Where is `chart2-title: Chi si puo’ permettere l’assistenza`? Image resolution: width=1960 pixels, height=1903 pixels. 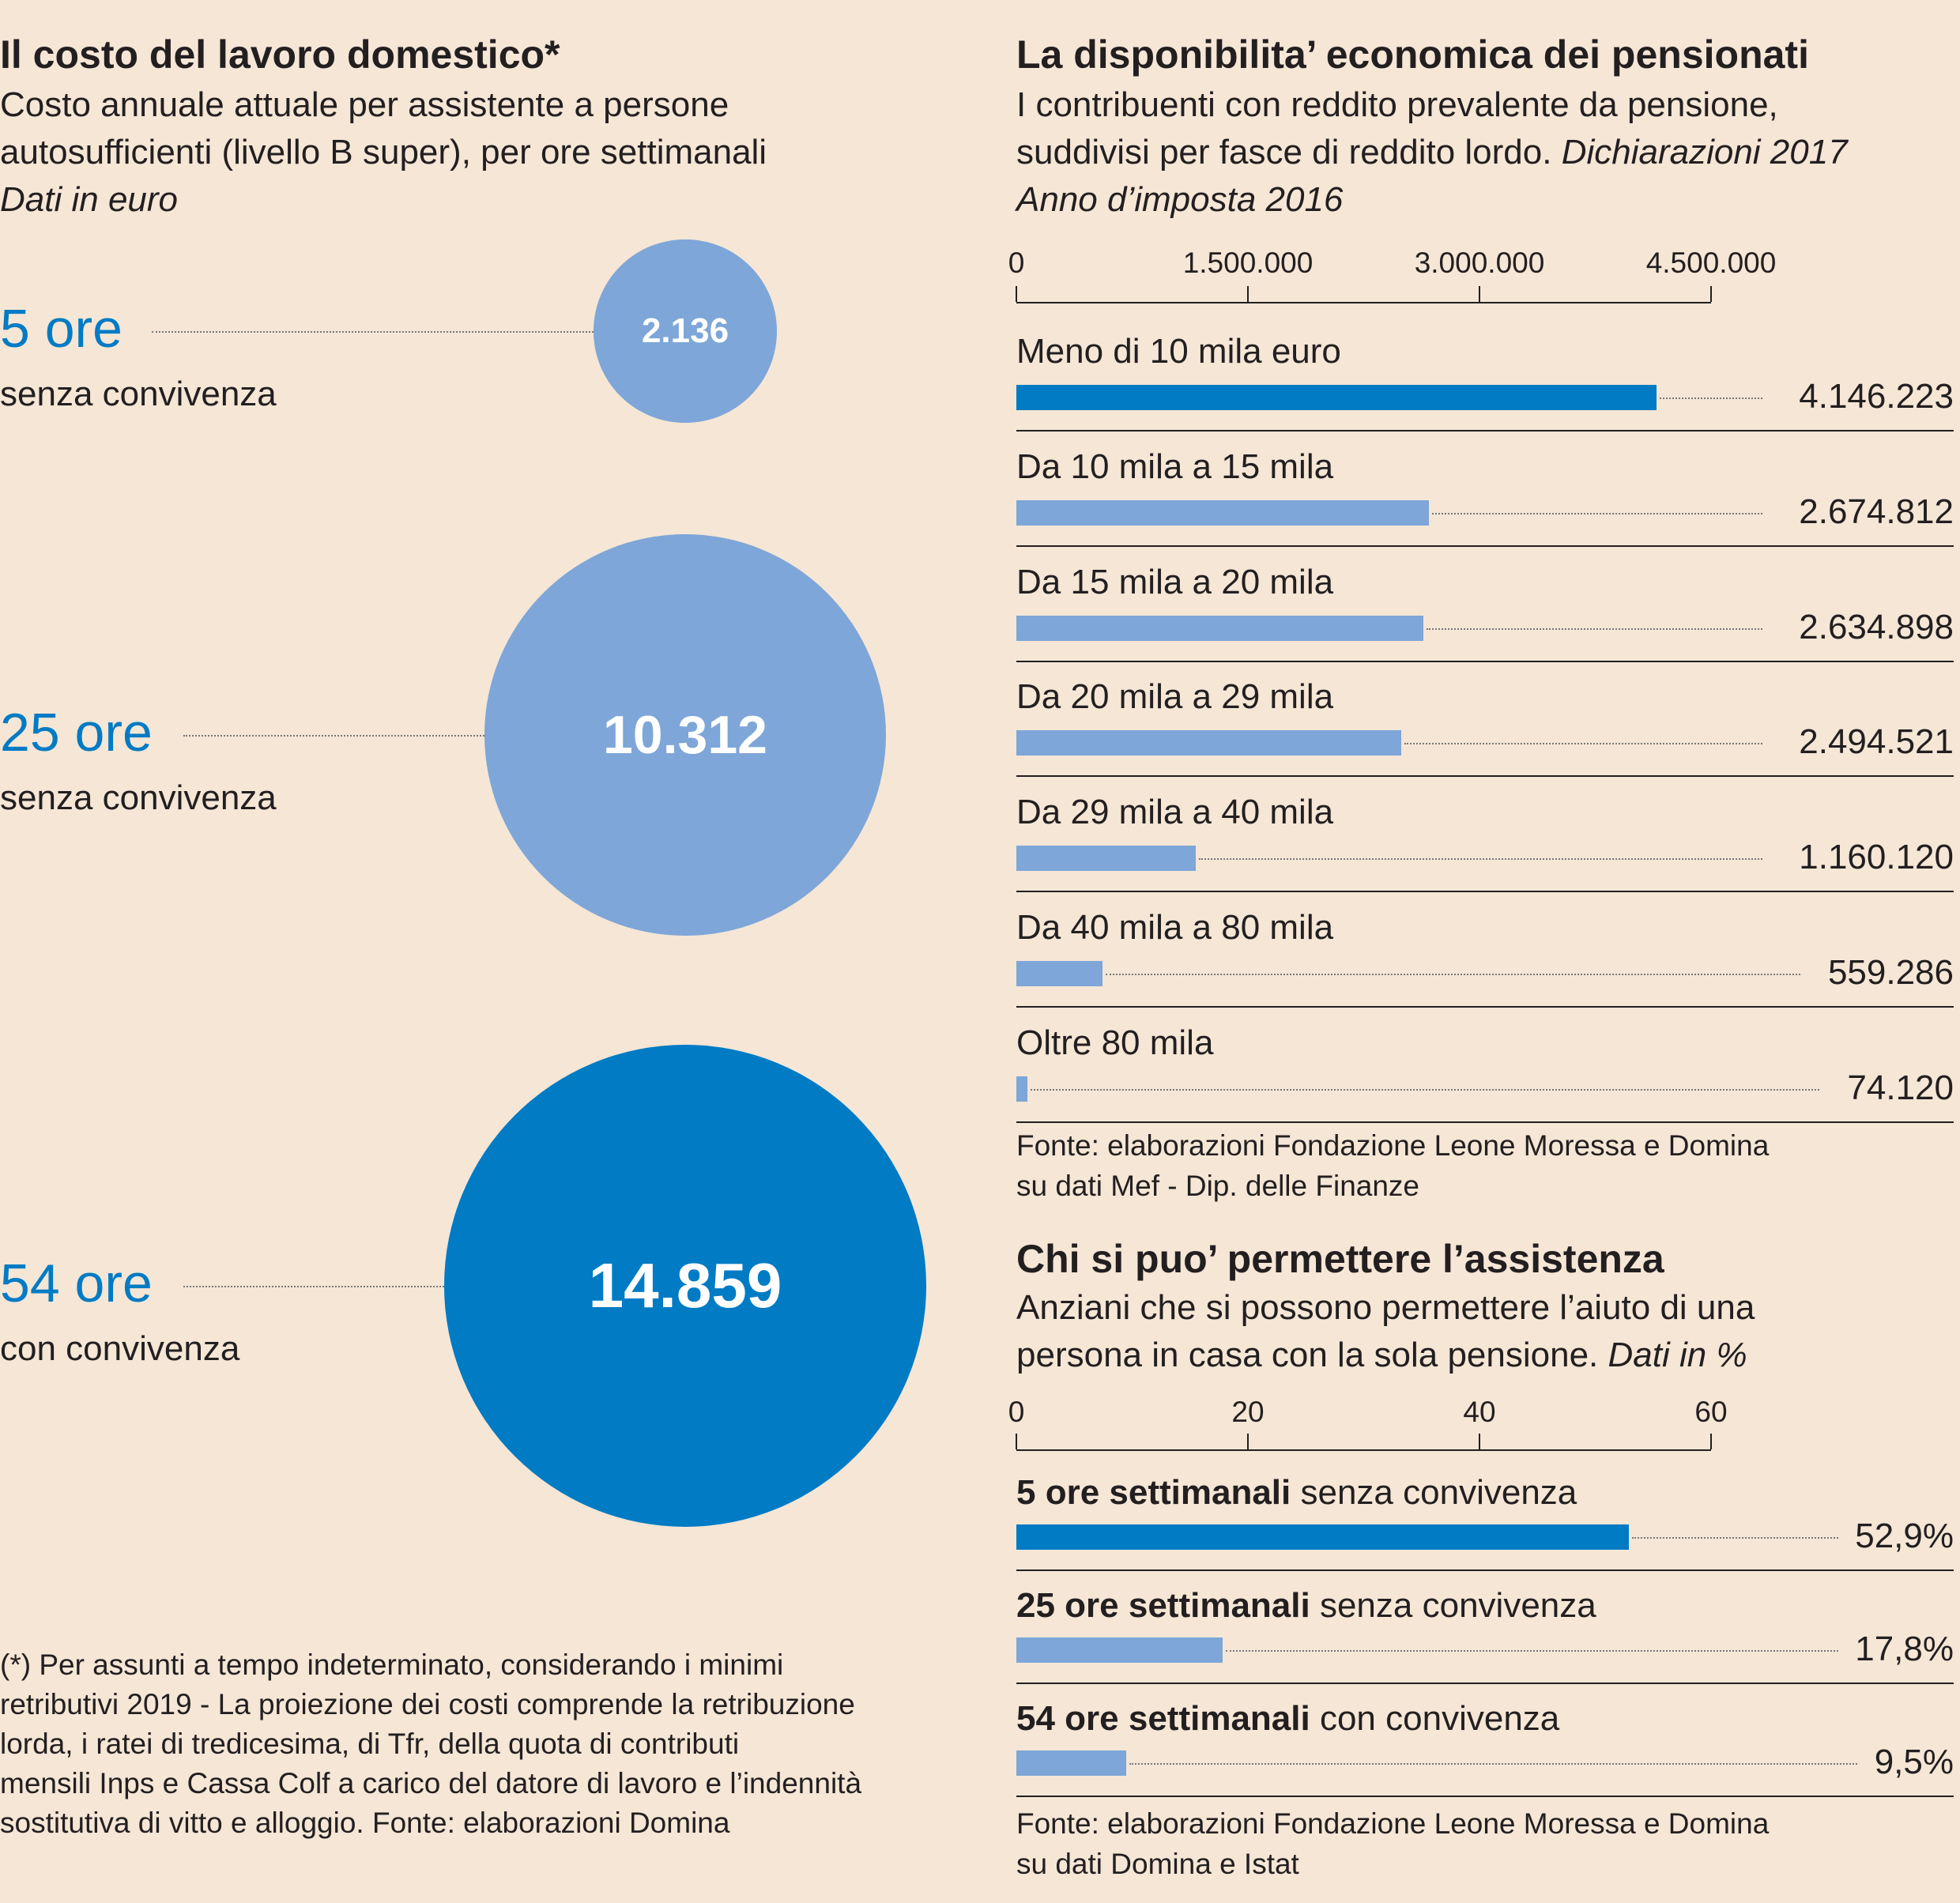 chart2-title: Chi si puo’ permettere l’assistenza is located at coordinates (1340, 1259).